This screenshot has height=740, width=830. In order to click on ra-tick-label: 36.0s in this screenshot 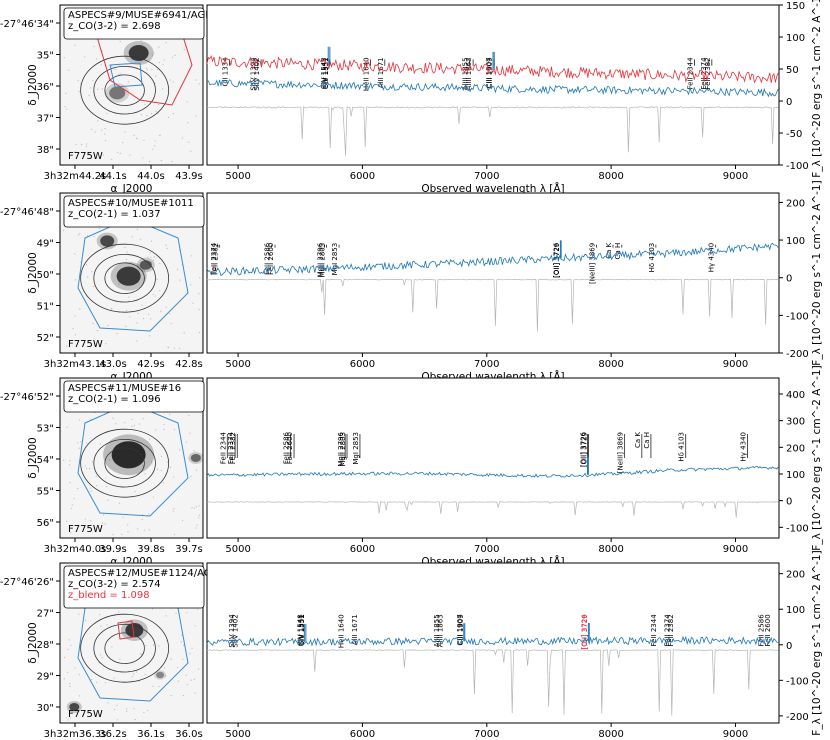, I will do `click(188, 734)`.